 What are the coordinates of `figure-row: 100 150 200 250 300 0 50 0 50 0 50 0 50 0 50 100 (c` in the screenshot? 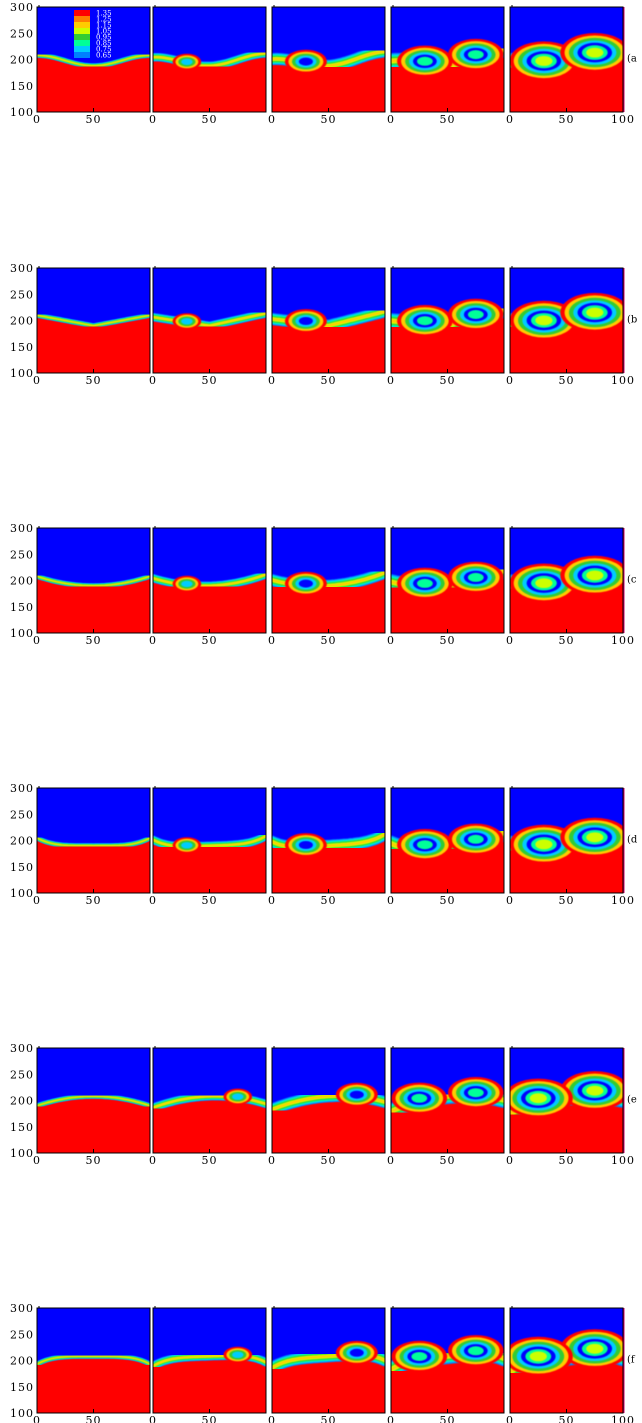 It's located at (323, 584).